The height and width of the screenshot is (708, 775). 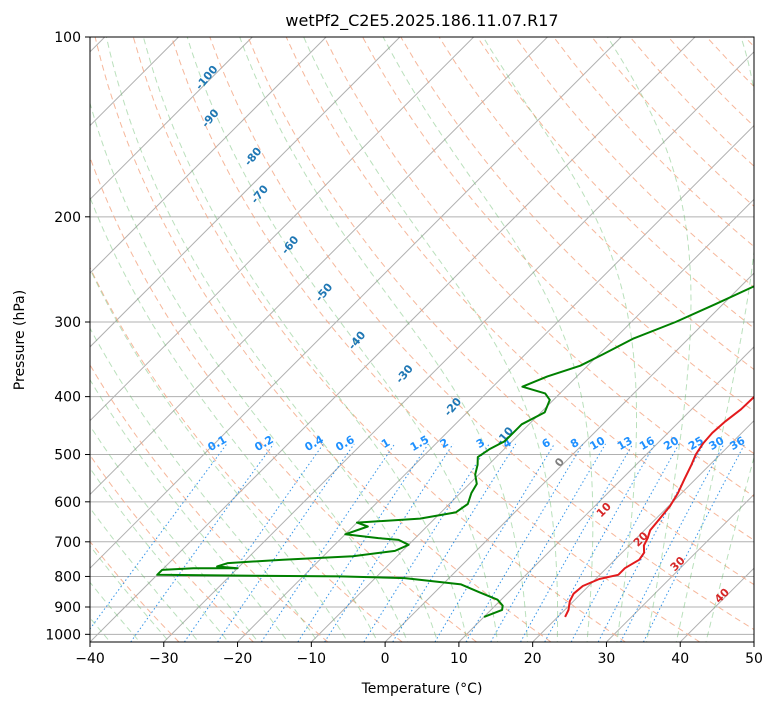 What do you see at coordinates (647, 443) in the screenshot?
I see `mixing-ratio-label: 16` at bounding box center [647, 443].